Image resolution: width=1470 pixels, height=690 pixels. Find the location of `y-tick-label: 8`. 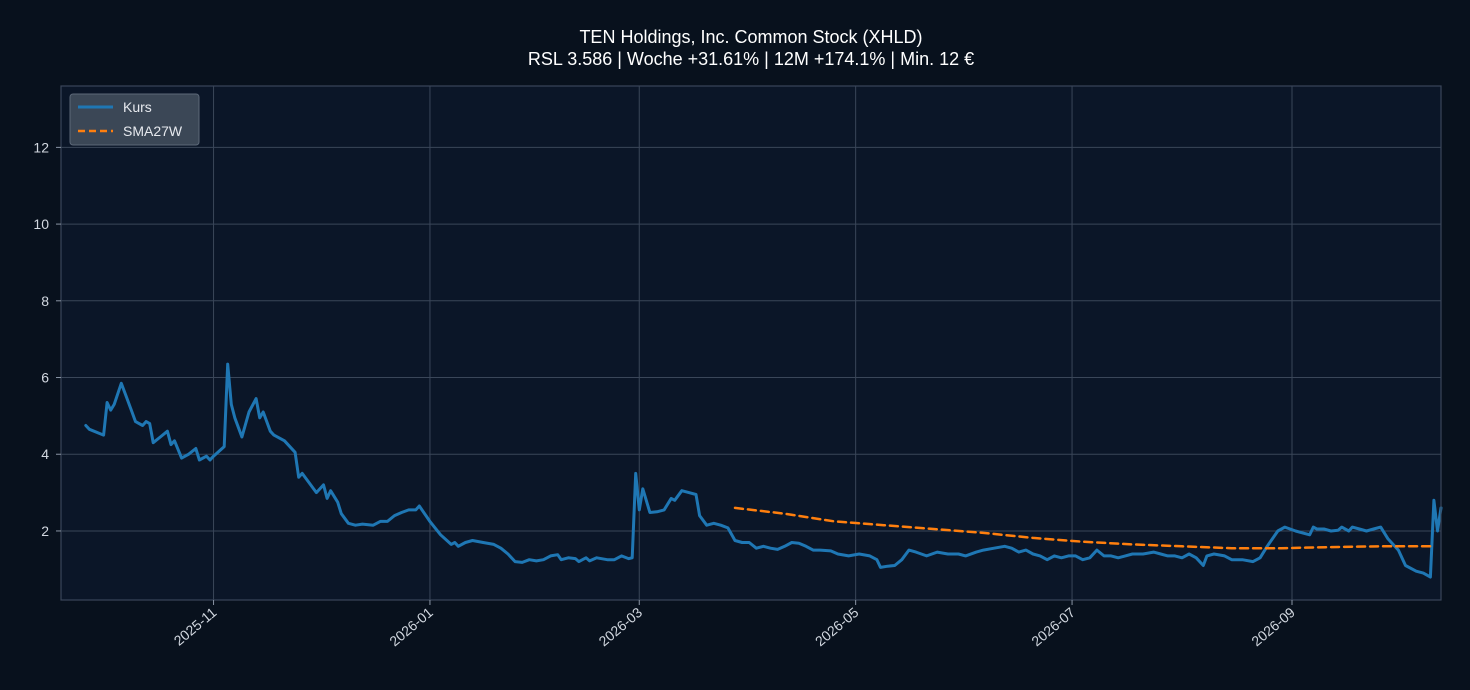

y-tick-label: 8 is located at coordinates (45, 301).